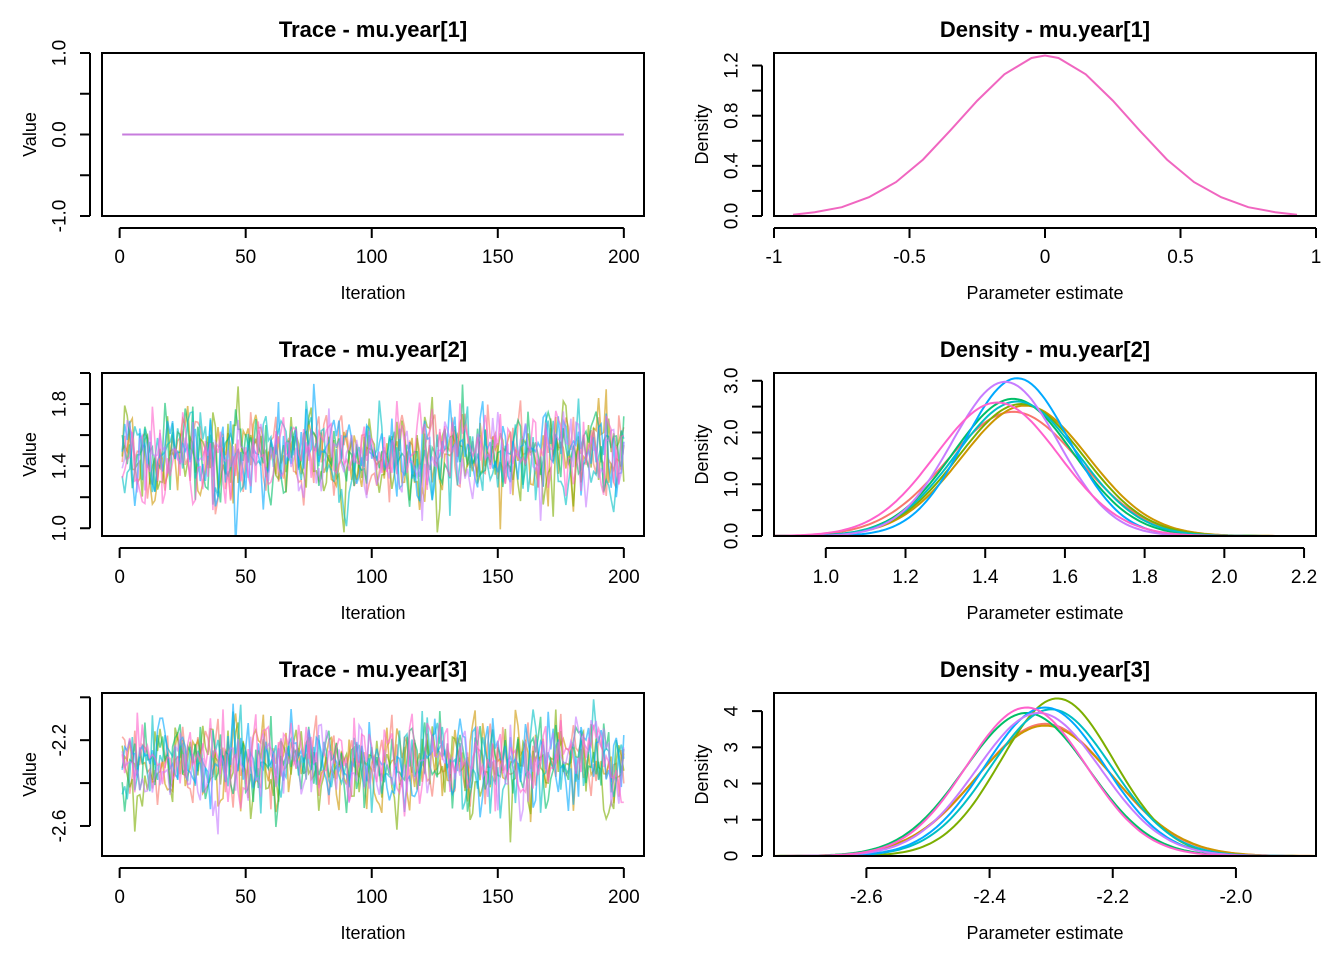 This screenshot has height=960, width=1344. What do you see at coordinates (1045, 349) in the screenshot?
I see `chart-title: Density - mu.year[2]` at bounding box center [1045, 349].